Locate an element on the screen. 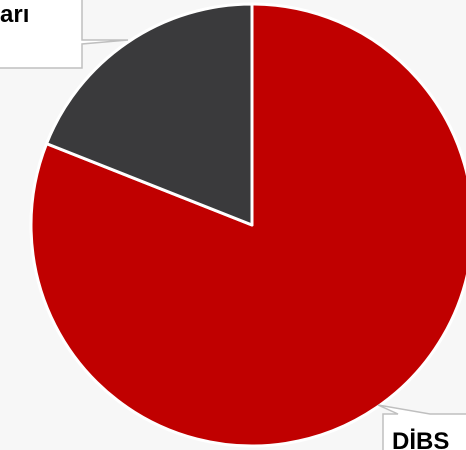  callout-dark-box is located at coordinates (64, 34).